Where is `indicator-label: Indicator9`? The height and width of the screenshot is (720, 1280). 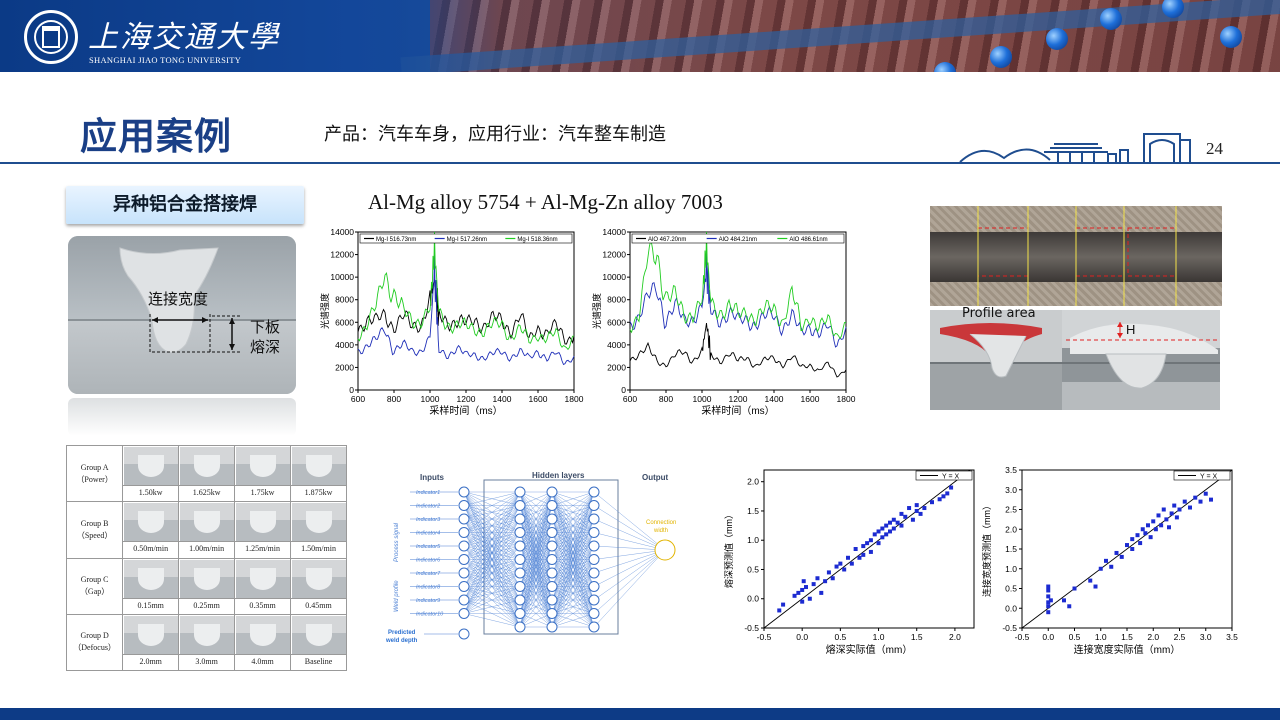 indicator-label: Indicator9 is located at coordinates (428, 601).